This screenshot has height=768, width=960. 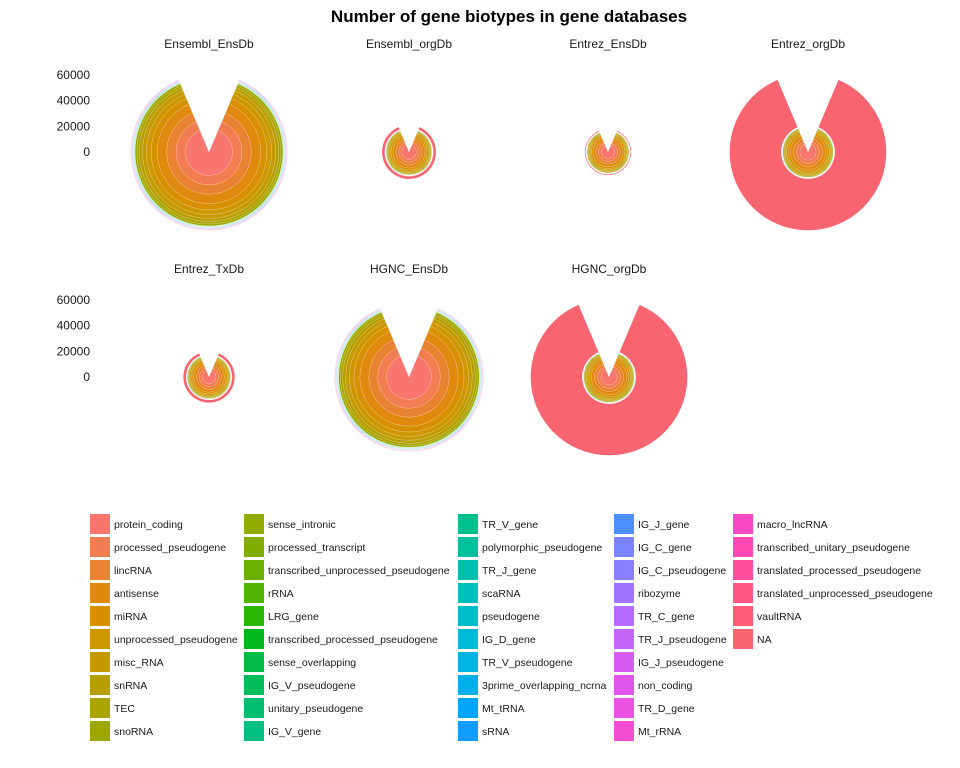 I want to click on legend-label: processed_pseudogene, so click(x=170, y=548).